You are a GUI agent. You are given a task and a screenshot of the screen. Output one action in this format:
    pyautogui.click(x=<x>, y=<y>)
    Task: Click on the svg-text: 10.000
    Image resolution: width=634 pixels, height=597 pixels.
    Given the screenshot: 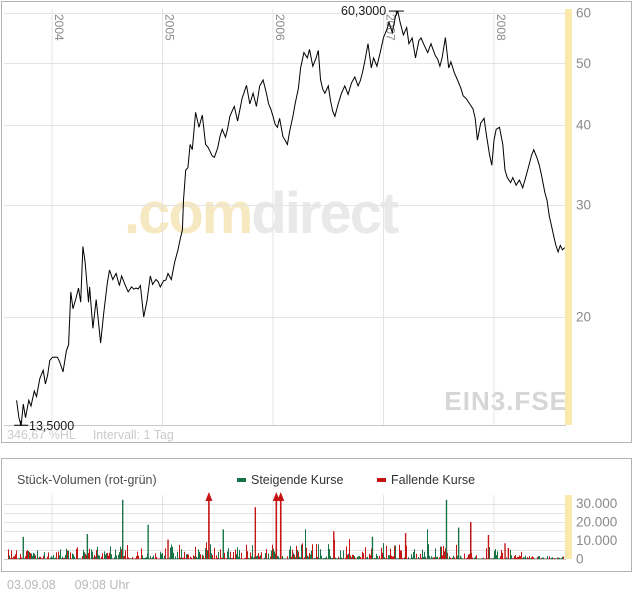 What is the action you would take?
    pyautogui.click(x=596, y=540)
    